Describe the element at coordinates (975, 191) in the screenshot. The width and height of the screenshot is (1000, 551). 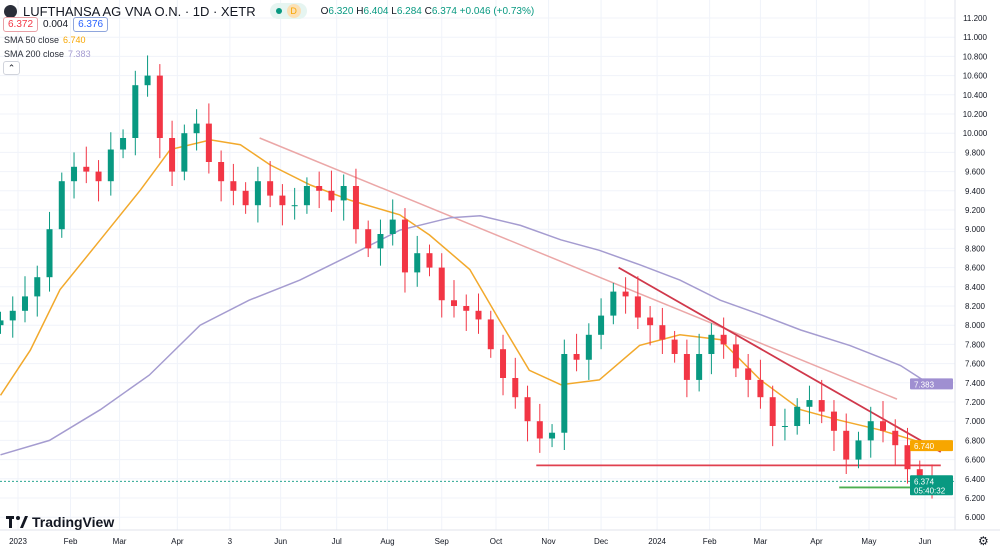
I see `y-tick-label: 9.400` at that location.